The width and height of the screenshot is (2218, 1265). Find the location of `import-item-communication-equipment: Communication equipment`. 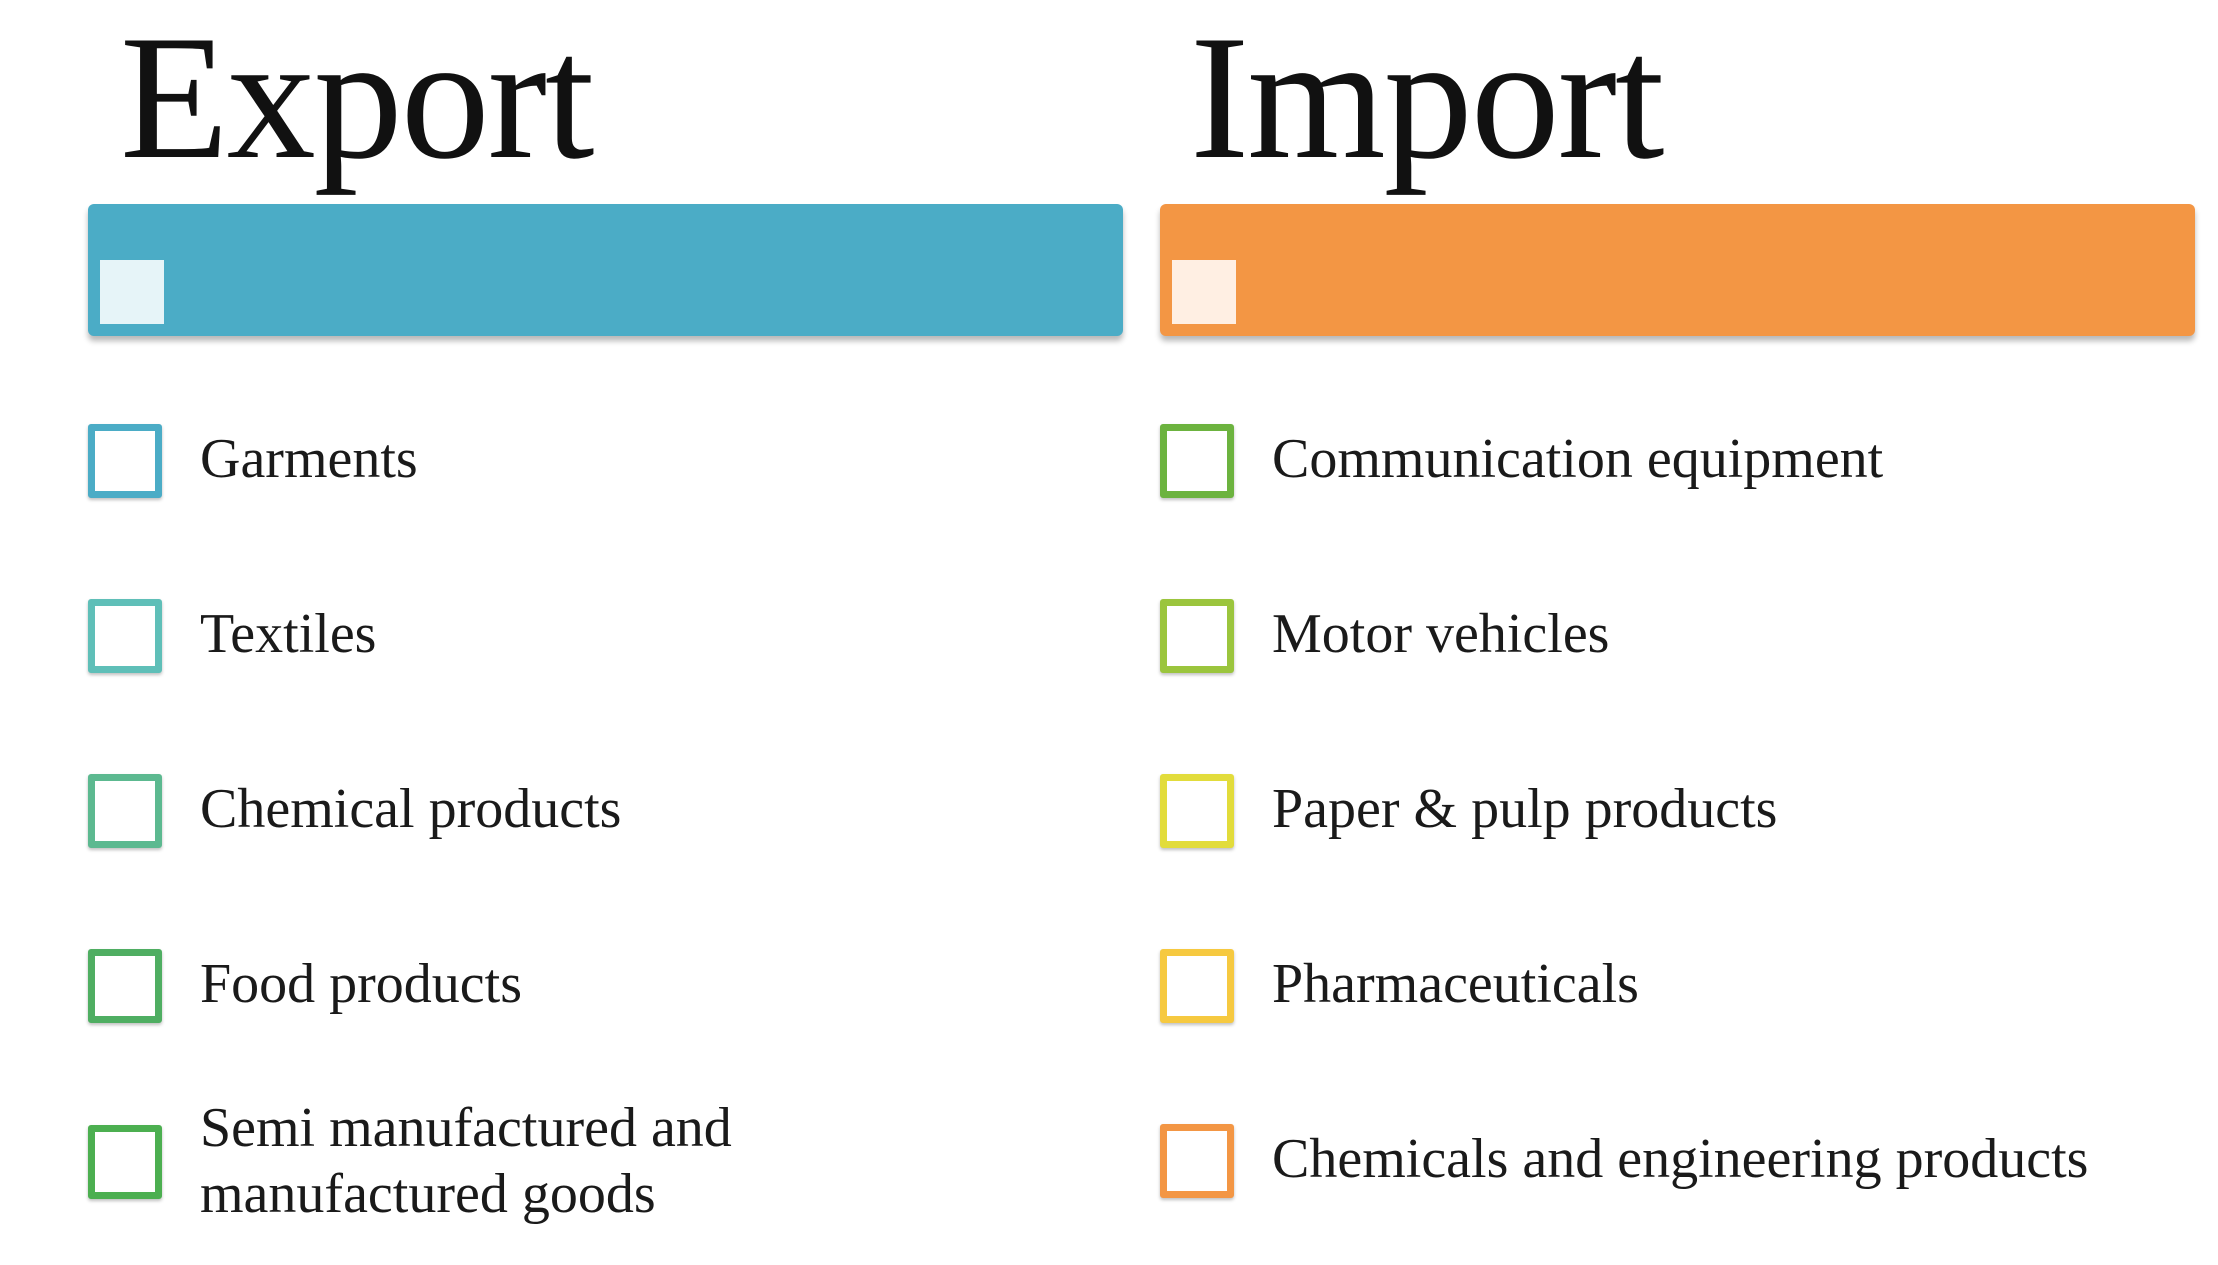

import-item-communication-equipment: Communication equipment is located at coordinates (1677, 470).